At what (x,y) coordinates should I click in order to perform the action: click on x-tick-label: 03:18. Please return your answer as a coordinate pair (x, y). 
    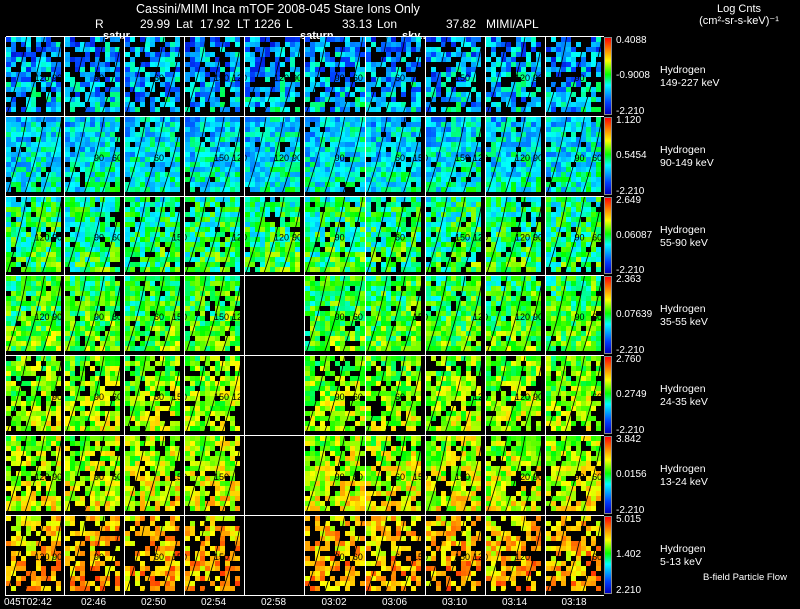
    Looking at the image, I should click on (574, 602).